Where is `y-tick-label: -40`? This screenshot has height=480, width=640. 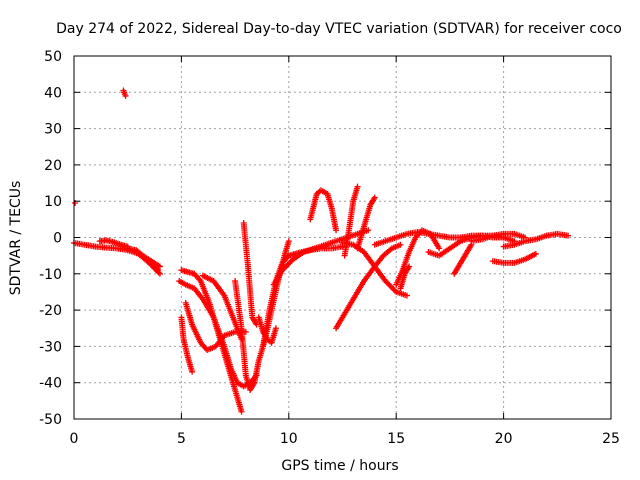 y-tick-label: -40 is located at coordinates (50, 384).